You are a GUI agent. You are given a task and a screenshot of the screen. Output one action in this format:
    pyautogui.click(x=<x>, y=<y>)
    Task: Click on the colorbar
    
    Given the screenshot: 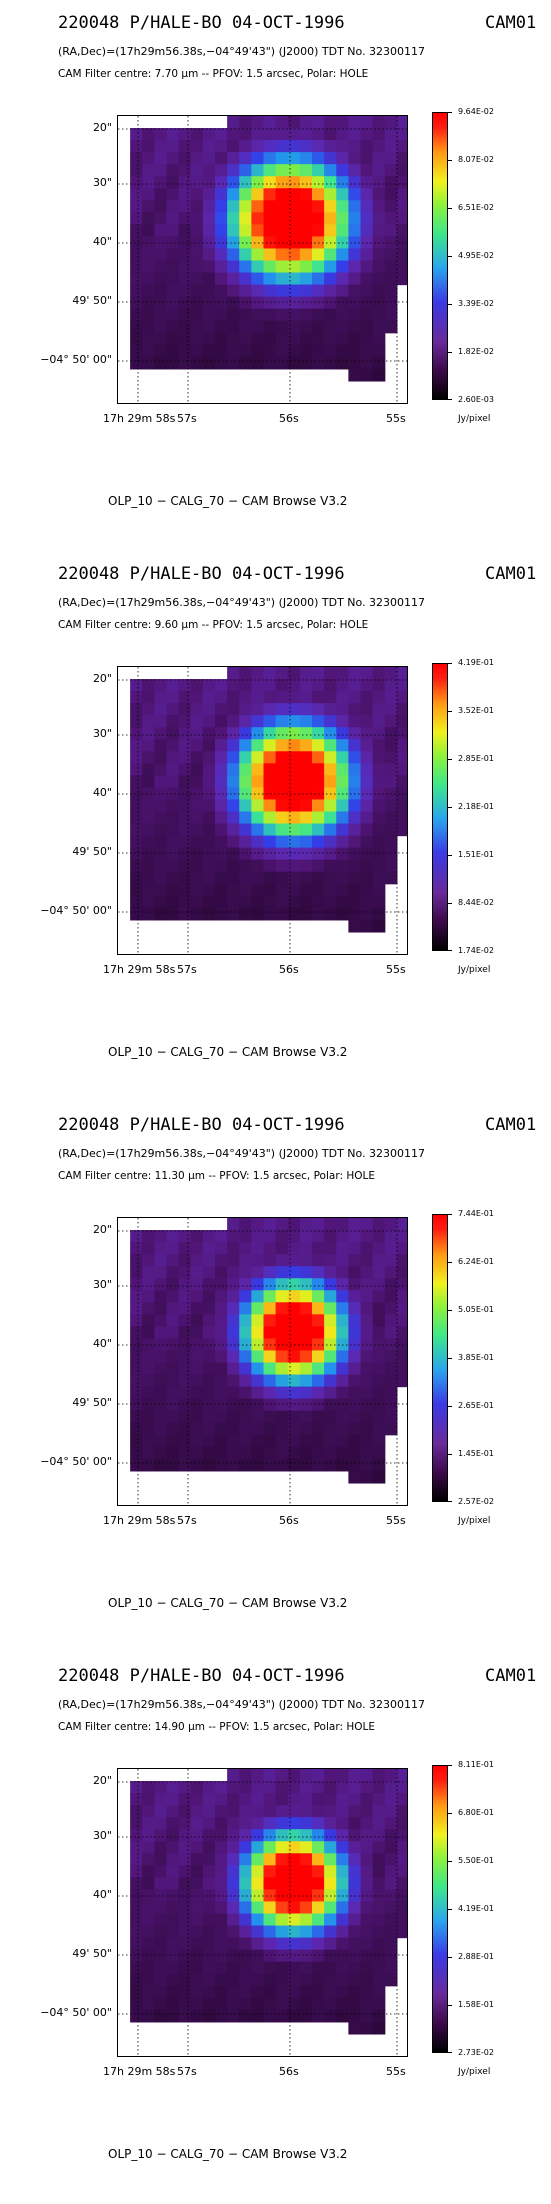 What is the action you would take?
    pyautogui.click(x=440, y=256)
    